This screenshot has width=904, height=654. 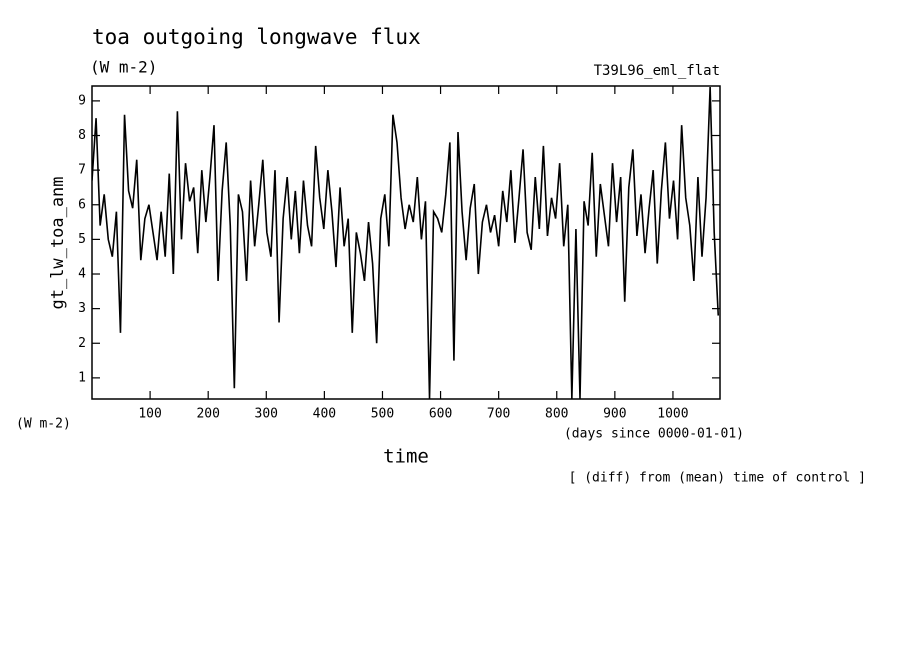 What do you see at coordinates (82, 135) in the screenshot?
I see `y-tick-label: 8` at bounding box center [82, 135].